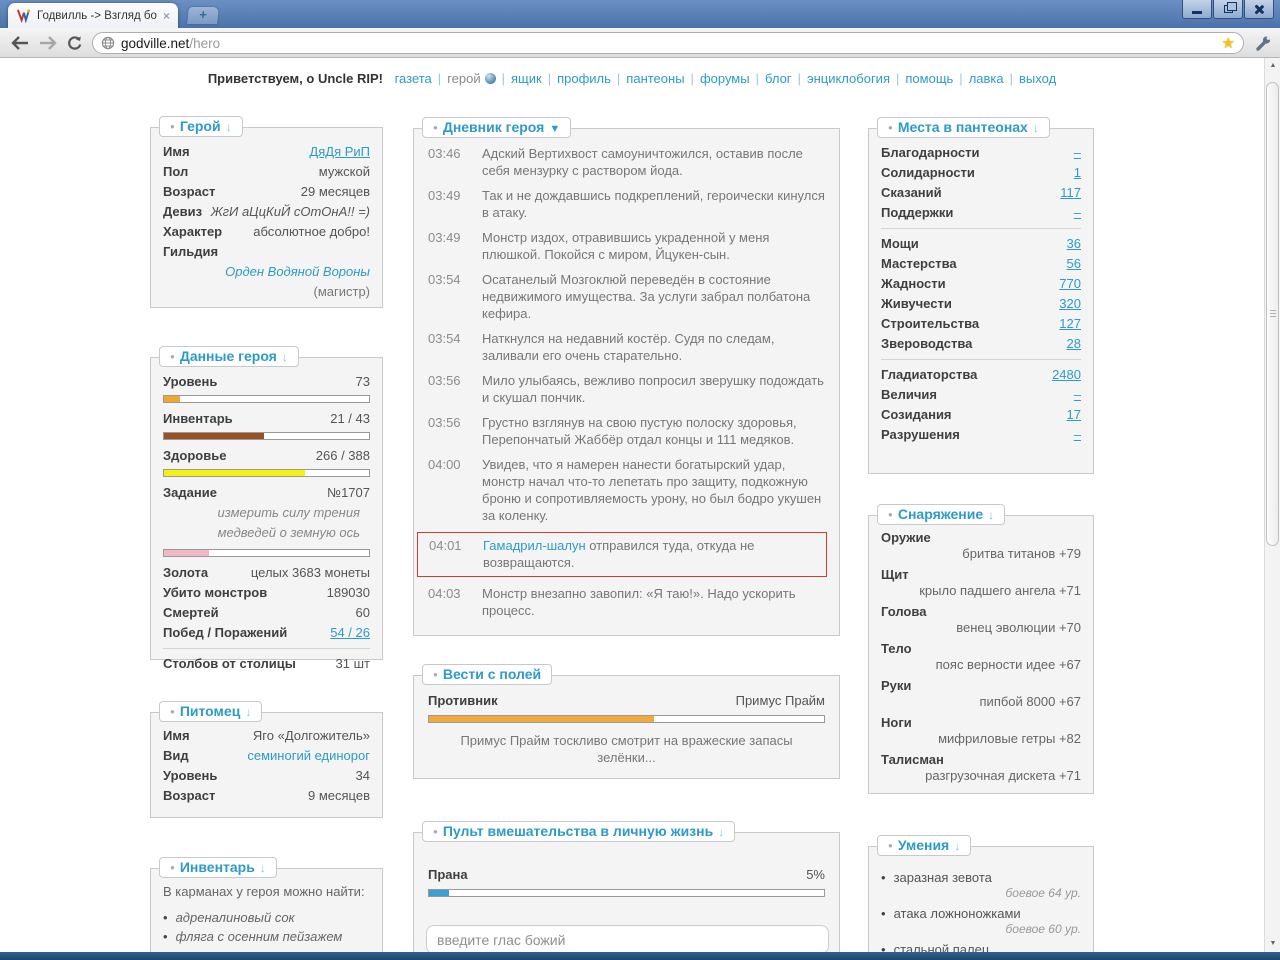 This screenshot has height=960, width=1280. I want to click on scrollbar-thumb, so click(1272, 314).